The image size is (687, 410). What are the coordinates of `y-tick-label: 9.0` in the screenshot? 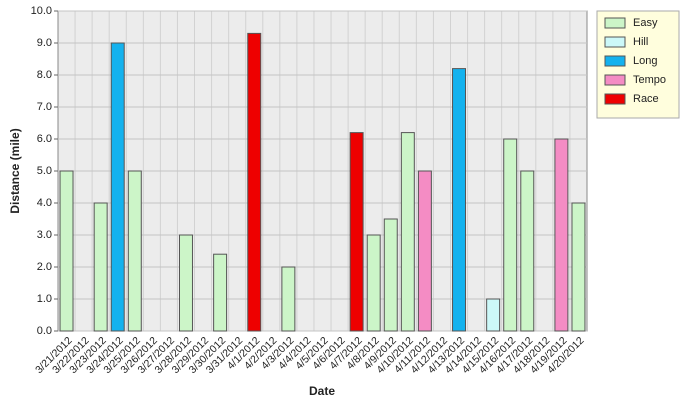 It's located at (44, 43).